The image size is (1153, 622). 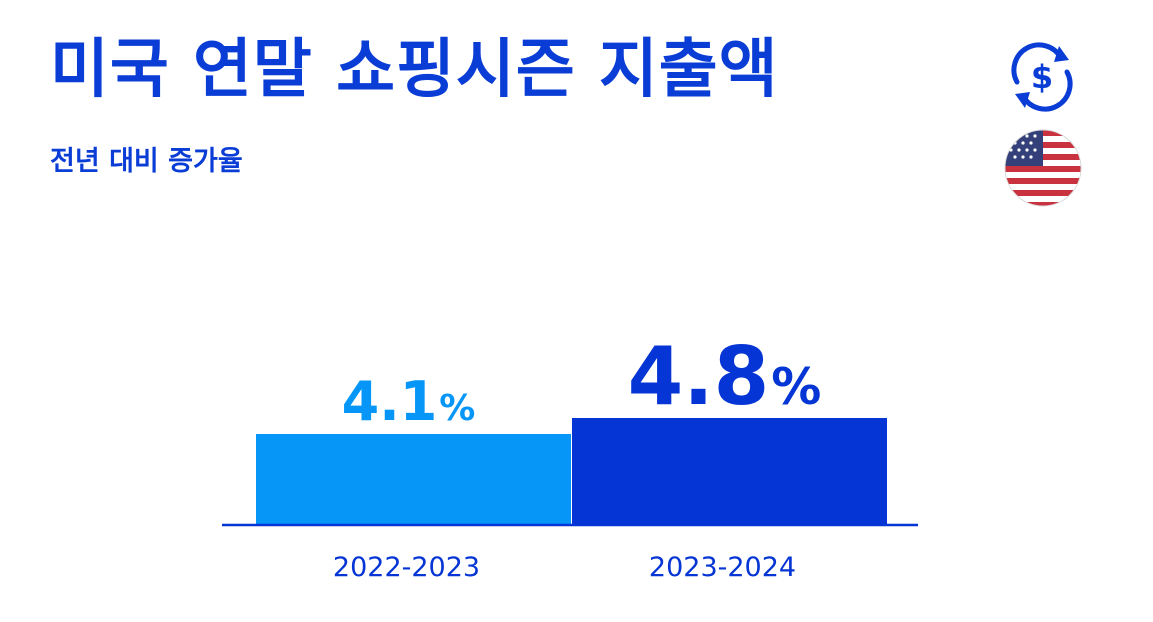 What do you see at coordinates (725, 376) in the screenshot?
I see `data-label-2023-2024: 4.8%` at bounding box center [725, 376].